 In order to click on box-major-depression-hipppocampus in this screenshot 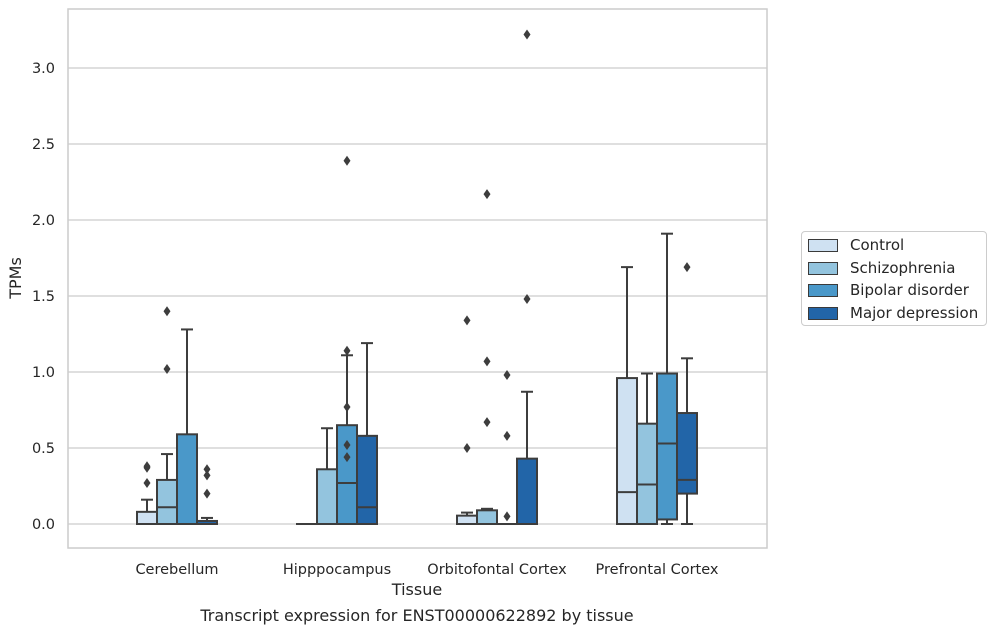, I will do `click(367, 433)`.